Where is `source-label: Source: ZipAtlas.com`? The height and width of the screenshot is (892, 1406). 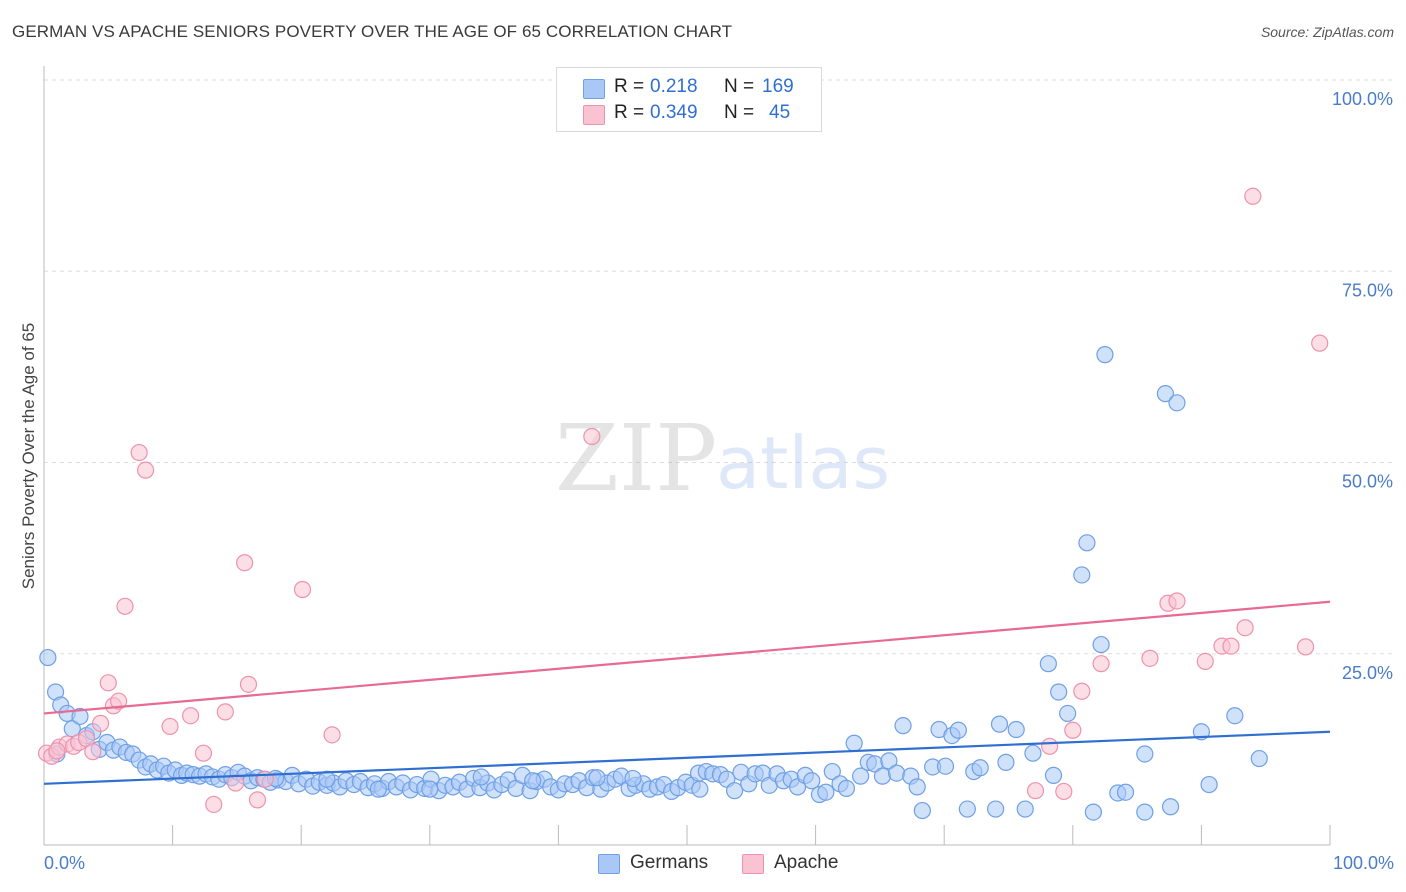 source-label: Source: ZipAtlas.com is located at coordinates (1327, 32).